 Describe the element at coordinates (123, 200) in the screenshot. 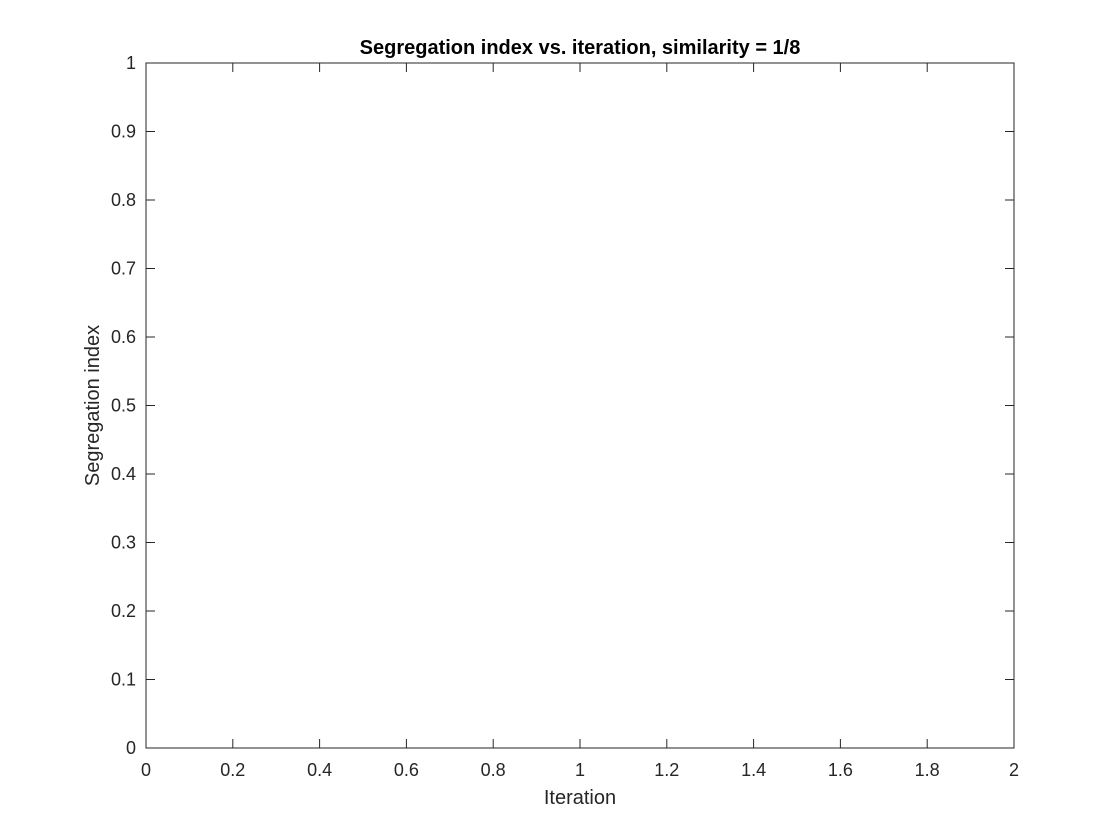

I see `y-tick-label: 0.8` at that location.